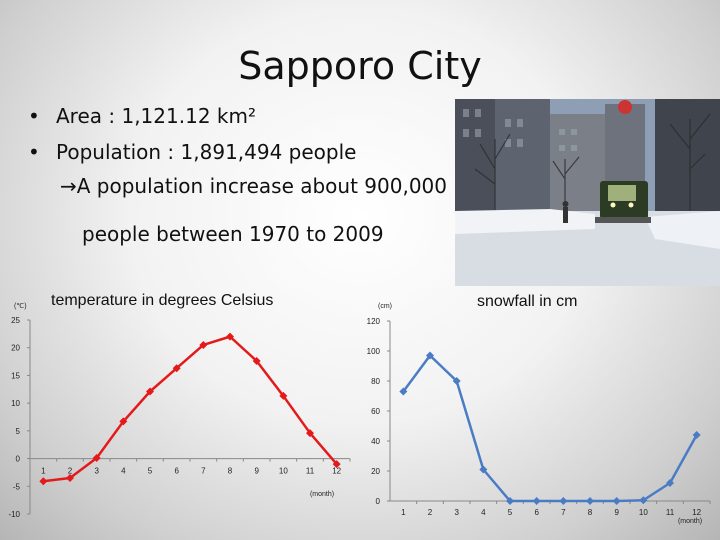  I want to click on snowy-street-photo, so click(587, 192).